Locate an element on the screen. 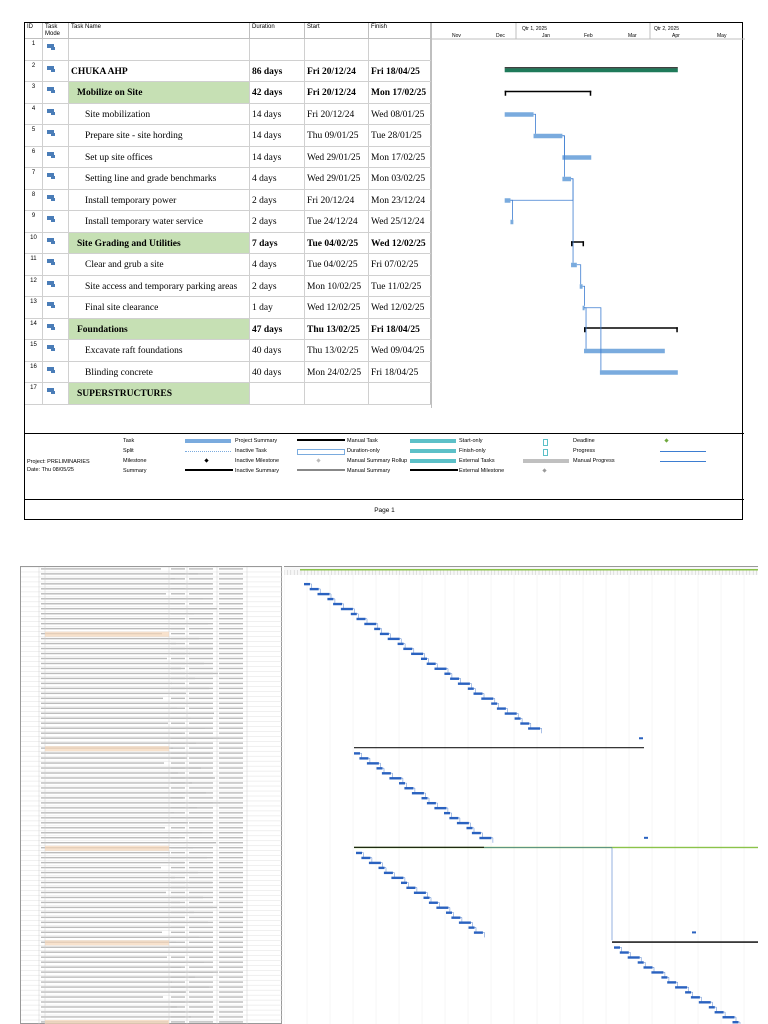 The width and height of the screenshot is (768, 1024). task-finish: Mon 23/12/24 is located at coordinates (400, 199).